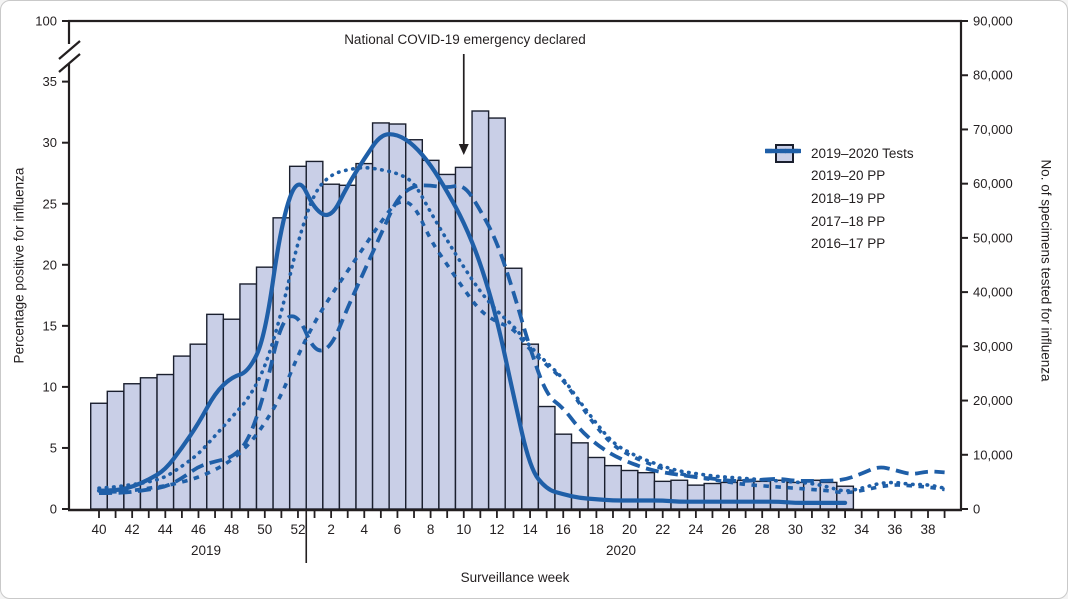 The height and width of the screenshot is (599, 1068). I want to click on left-tick-label: 5, so click(53, 447).